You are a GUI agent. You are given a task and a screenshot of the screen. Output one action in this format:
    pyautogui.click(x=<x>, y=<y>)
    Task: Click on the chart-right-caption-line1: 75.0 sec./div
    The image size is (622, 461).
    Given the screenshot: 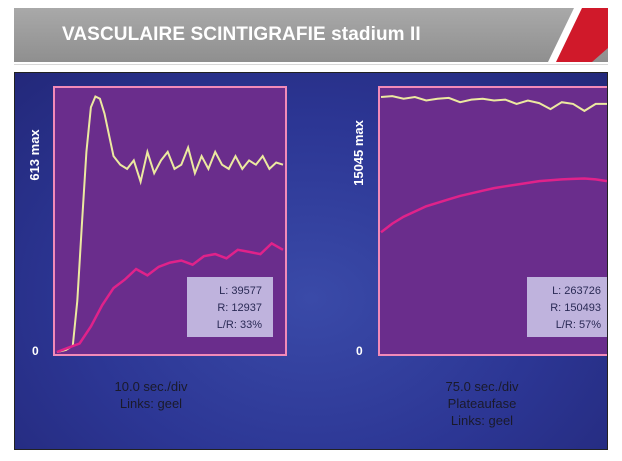 What is the action you would take?
    pyautogui.click(x=482, y=386)
    